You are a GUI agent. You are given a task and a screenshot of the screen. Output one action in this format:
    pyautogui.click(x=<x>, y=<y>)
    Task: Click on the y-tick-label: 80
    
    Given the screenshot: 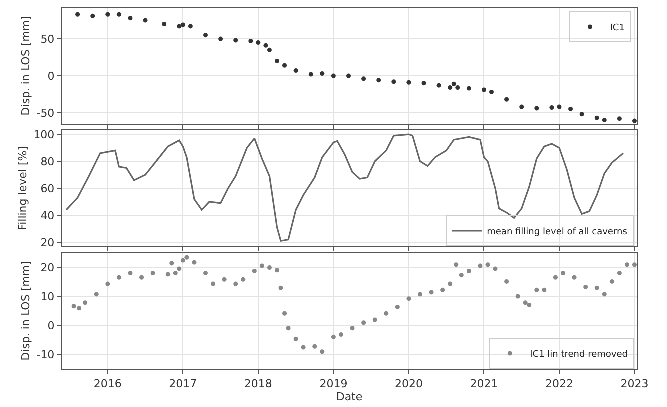 What is the action you would take?
    pyautogui.click(x=47, y=161)
    